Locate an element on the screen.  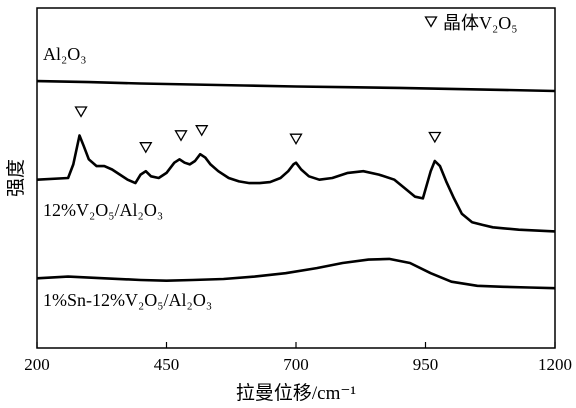
legend: 晶体V₂O₅ is located at coordinates (471, 23).